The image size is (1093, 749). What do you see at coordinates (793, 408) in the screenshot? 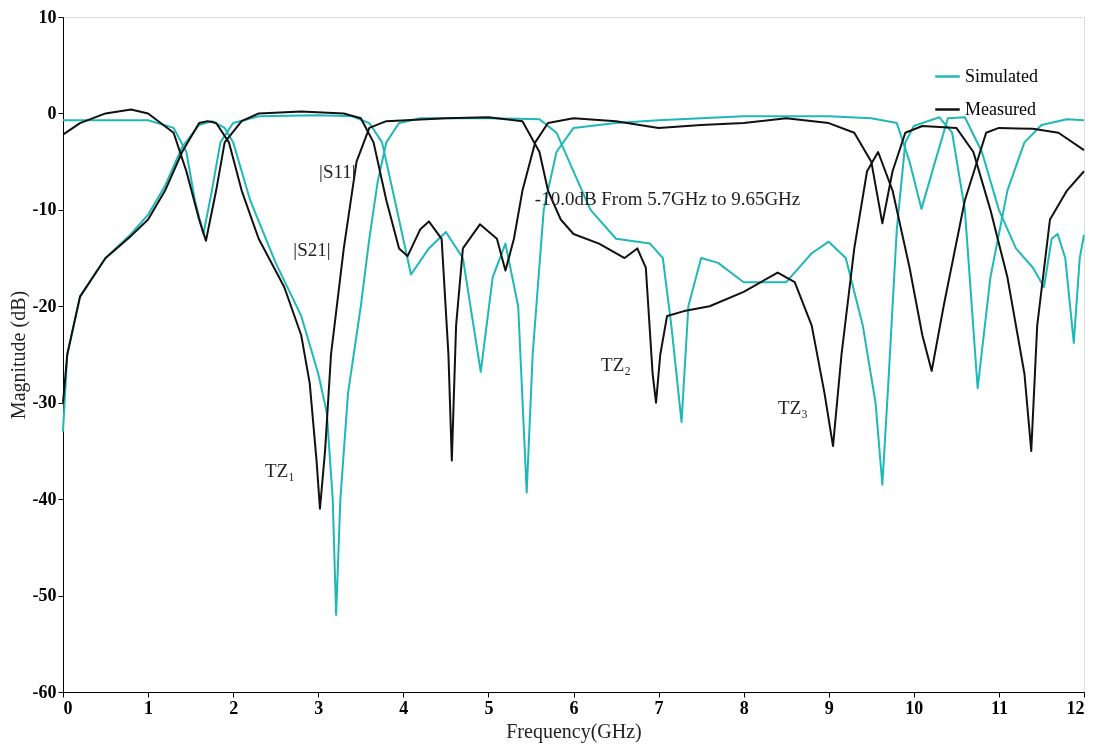
I see `annotation: TZ₃` at bounding box center [793, 408].